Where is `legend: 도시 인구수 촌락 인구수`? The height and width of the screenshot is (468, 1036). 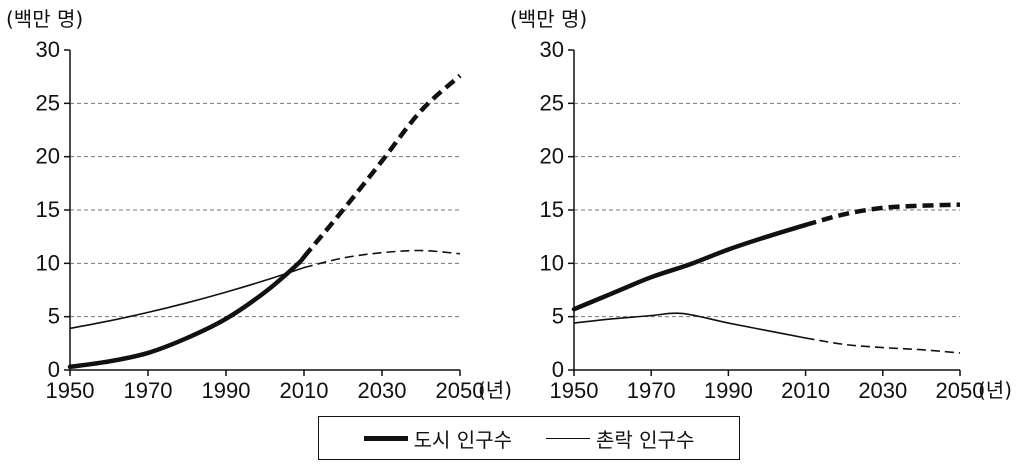 legend: 도시 인구수 촌락 인구수 is located at coordinates (529, 438).